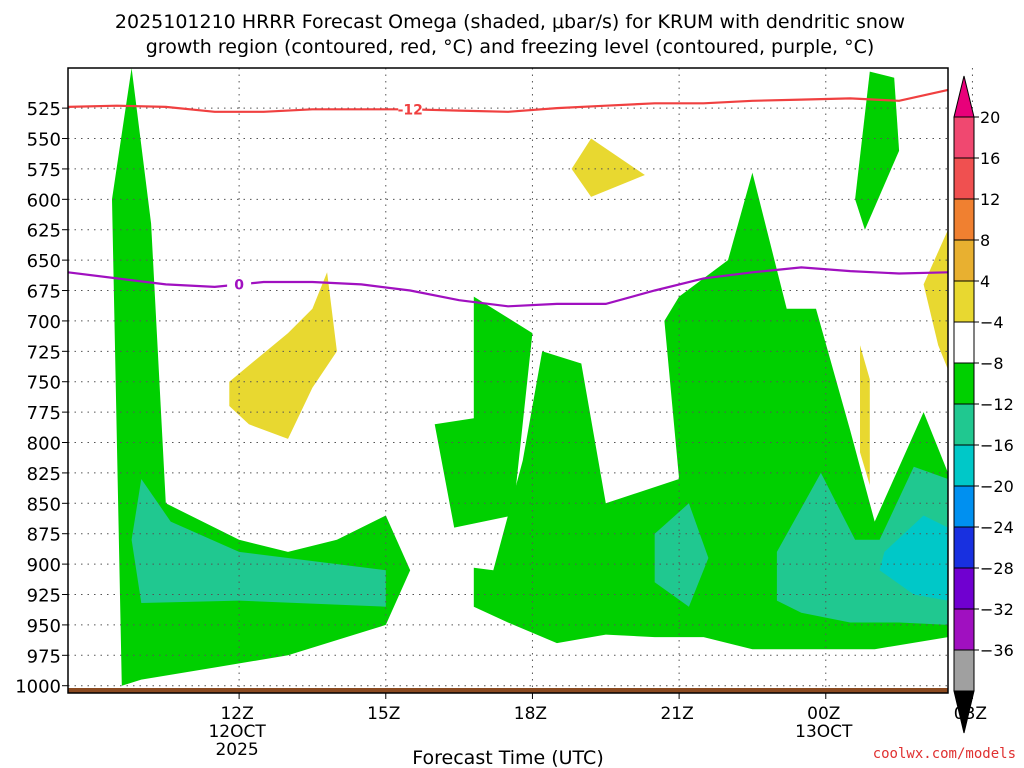 The width and height of the screenshot is (1024, 768). What do you see at coordinates (997, 650) in the screenshot?
I see `colorbar-label: −36` at bounding box center [997, 650].